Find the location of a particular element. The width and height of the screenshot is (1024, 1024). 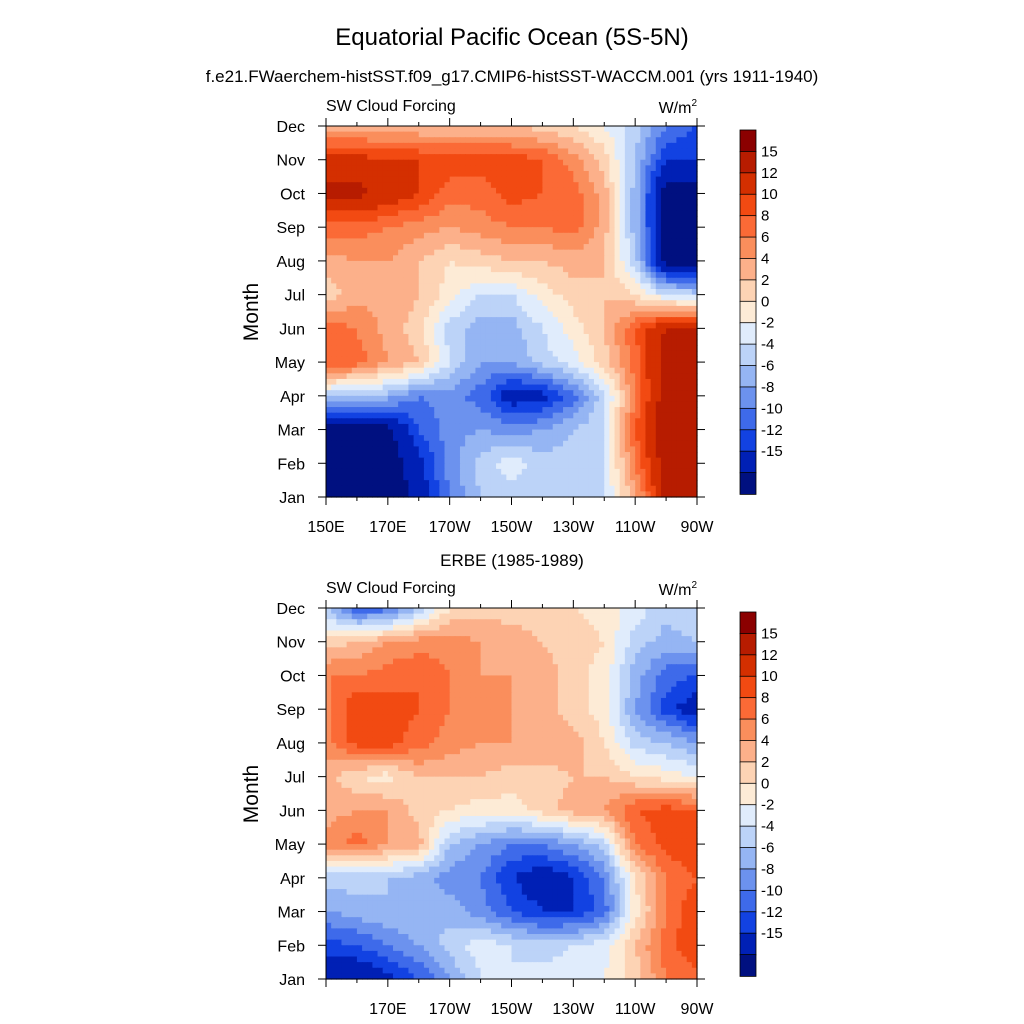

x-tick-labels: 150E 170E 170W 150W 130W 110W 90W is located at coordinates (510, 527).